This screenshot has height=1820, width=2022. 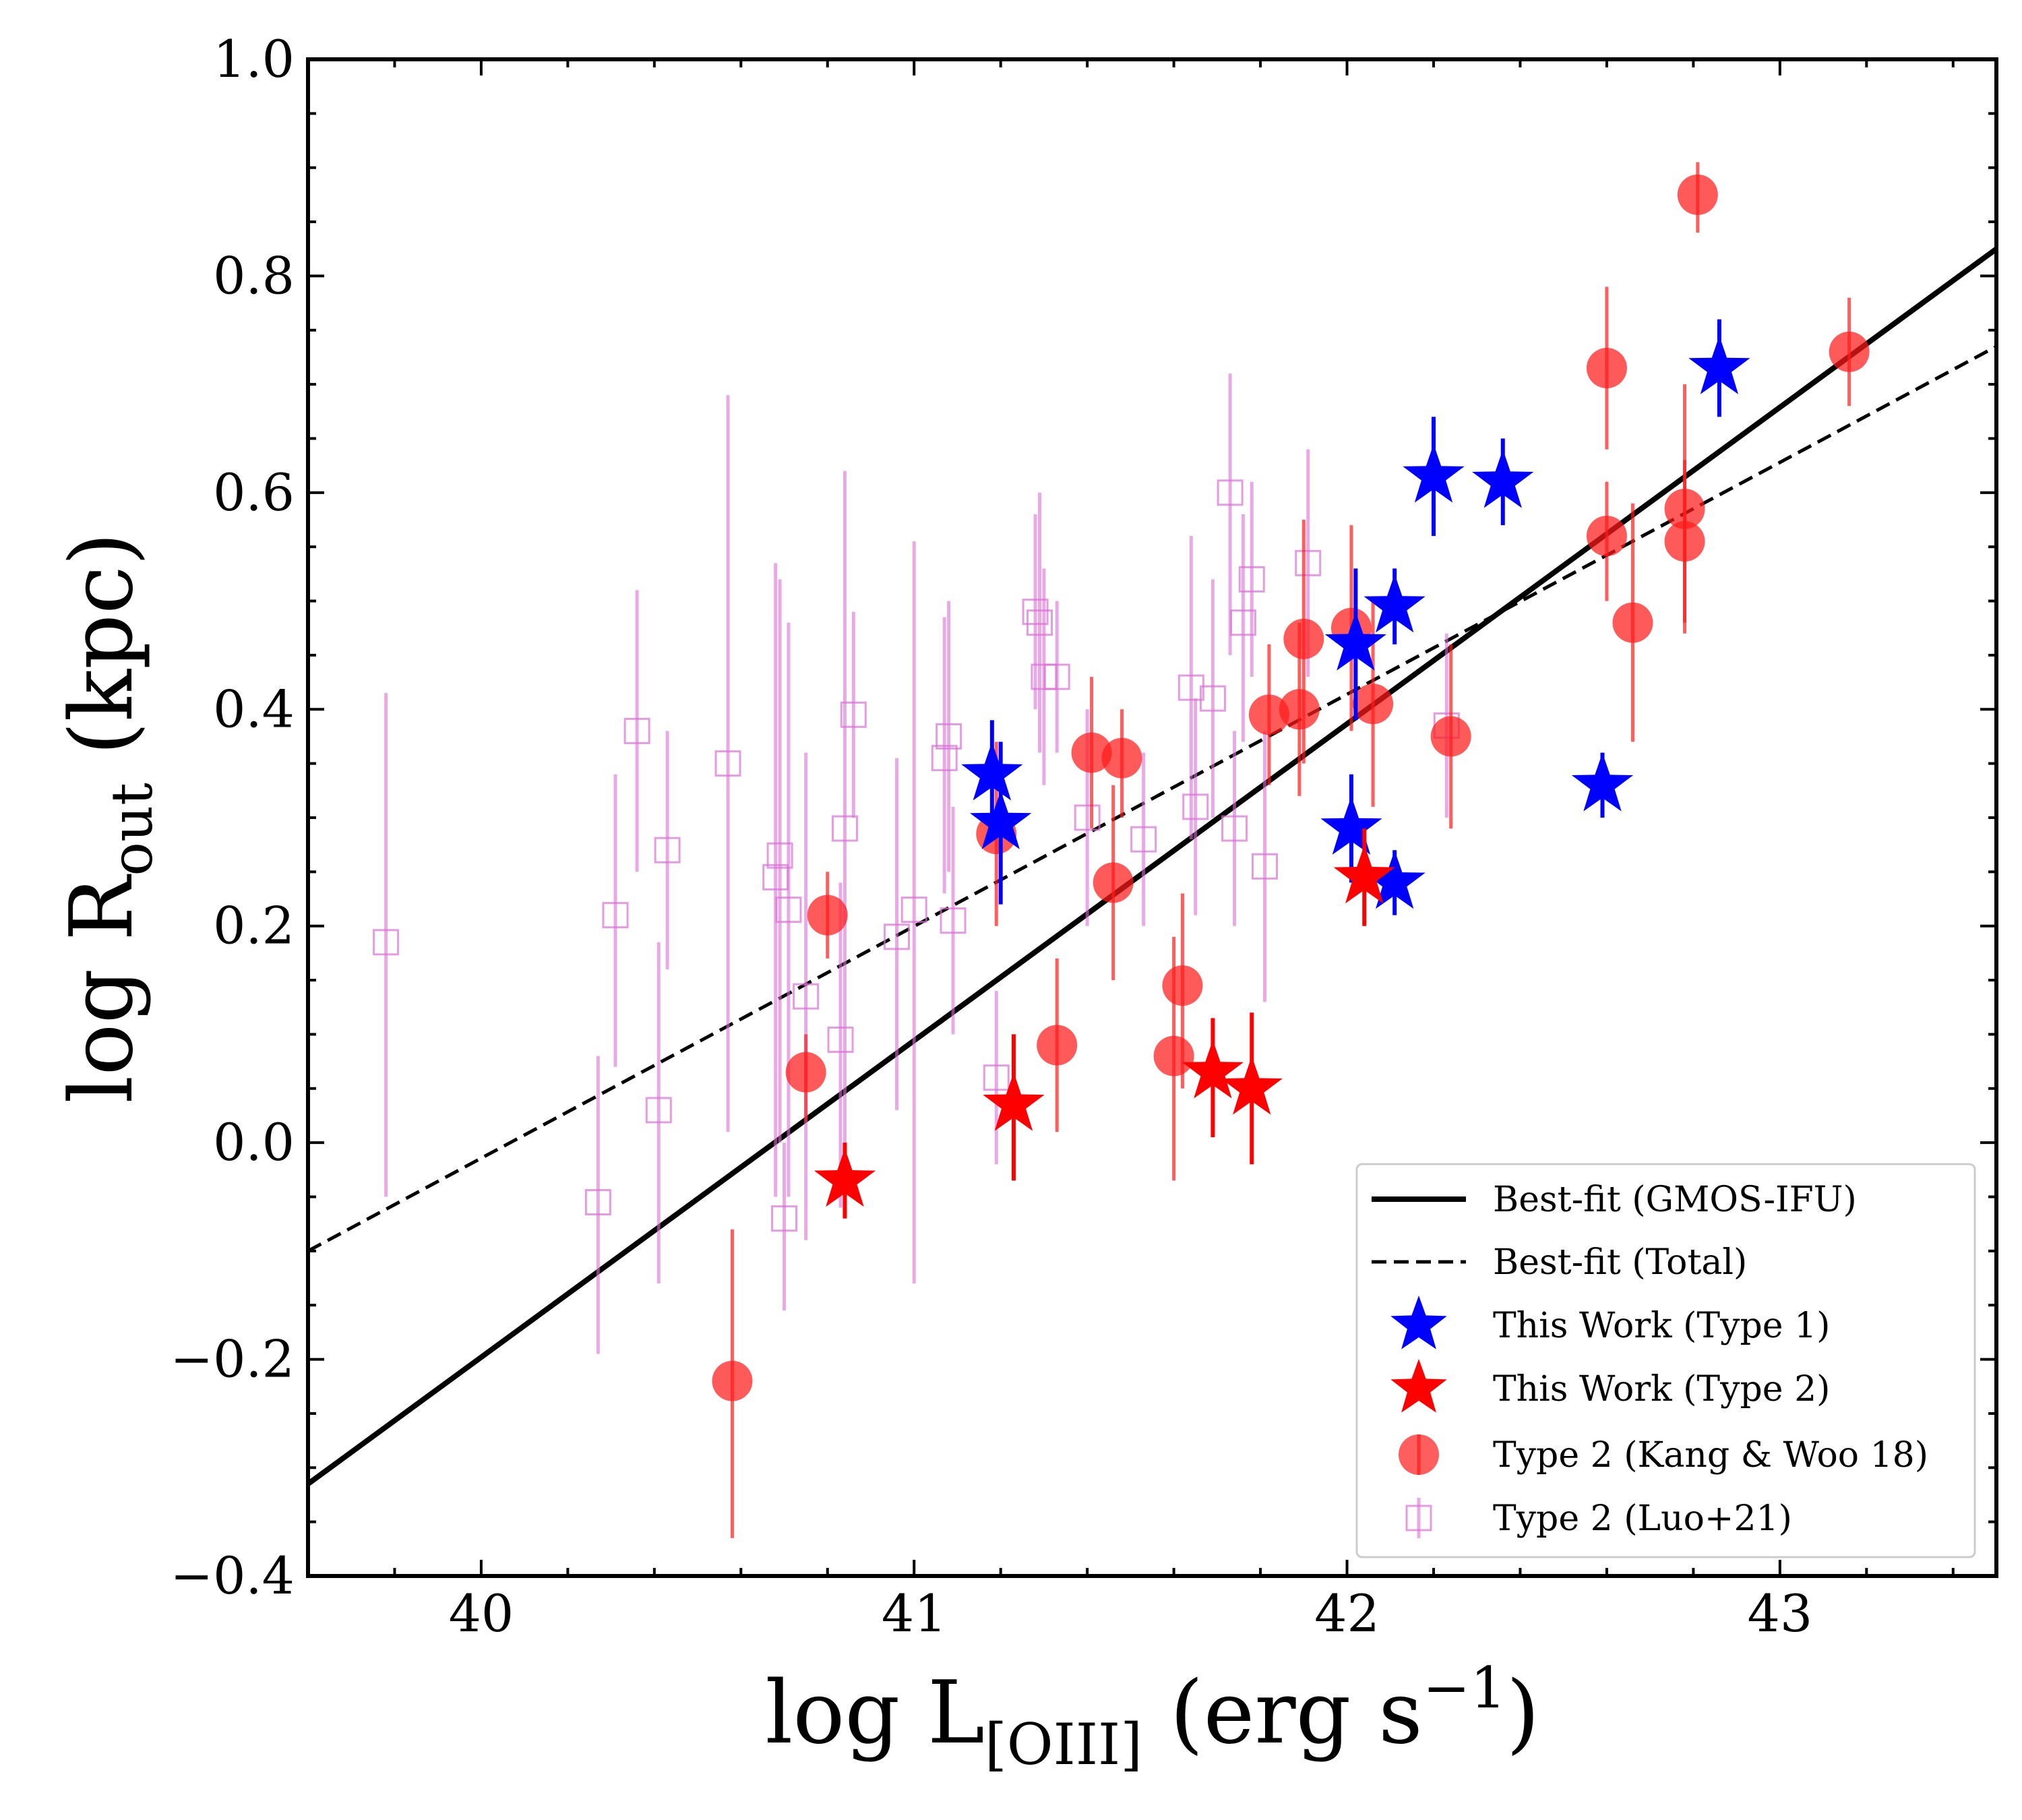 What do you see at coordinates (233, 1359) in the screenshot?
I see `y-tick-label: −0.2` at bounding box center [233, 1359].